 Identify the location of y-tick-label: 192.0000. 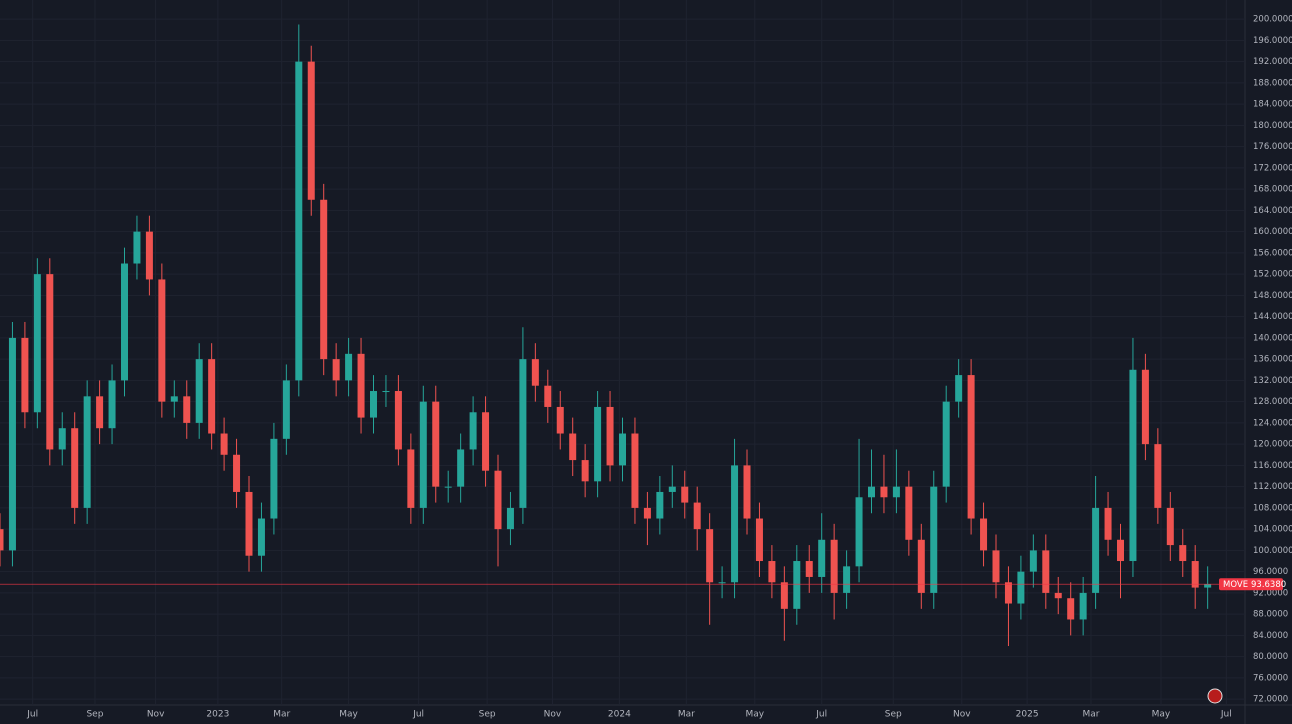
(1272, 62).